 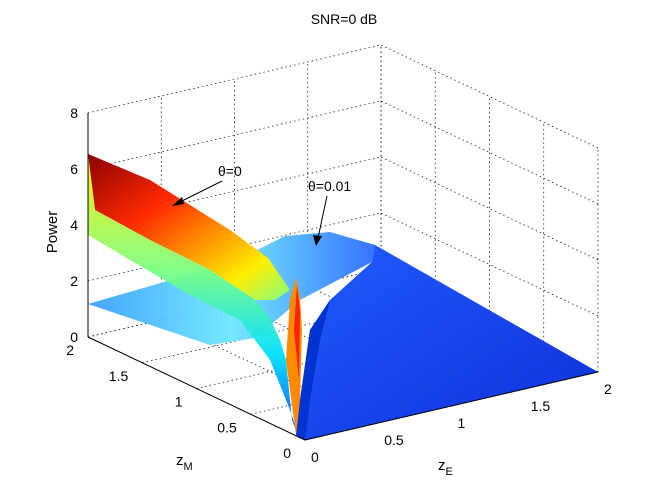 I want to click on surface-notch-inner, so click(x=297, y=332).